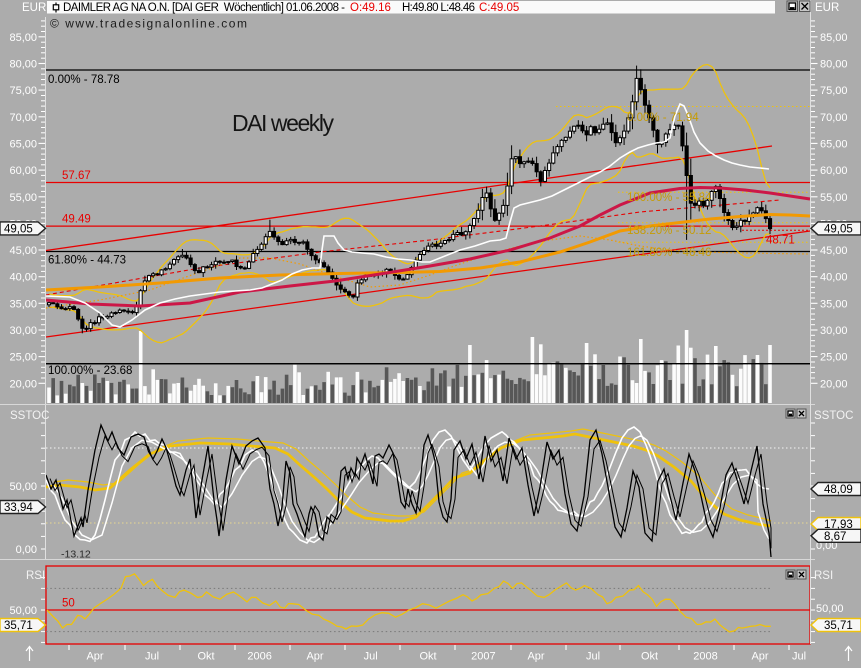 This screenshot has height=668, width=861. Describe the element at coordinates (835, 537) in the screenshot. I see `svg-text: 8,67` at that location.